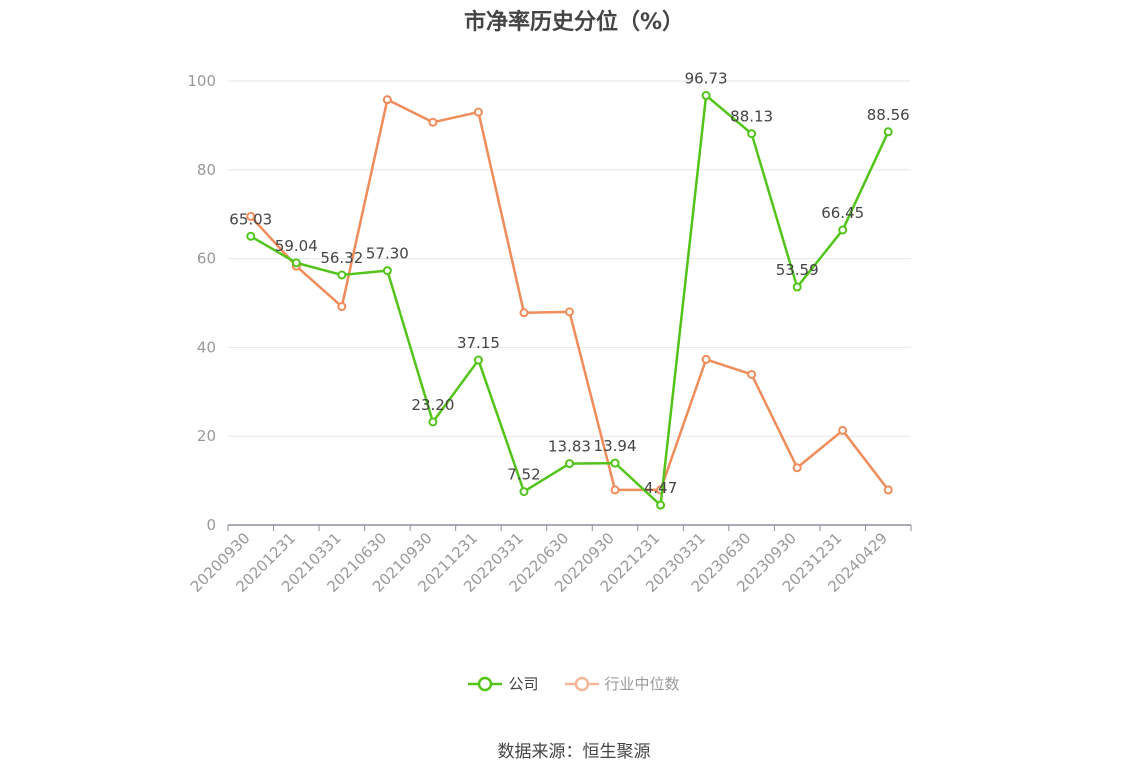 The width and height of the screenshot is (1148, 776). I want to click on company-data-label: 23.20, so click(432, 405).